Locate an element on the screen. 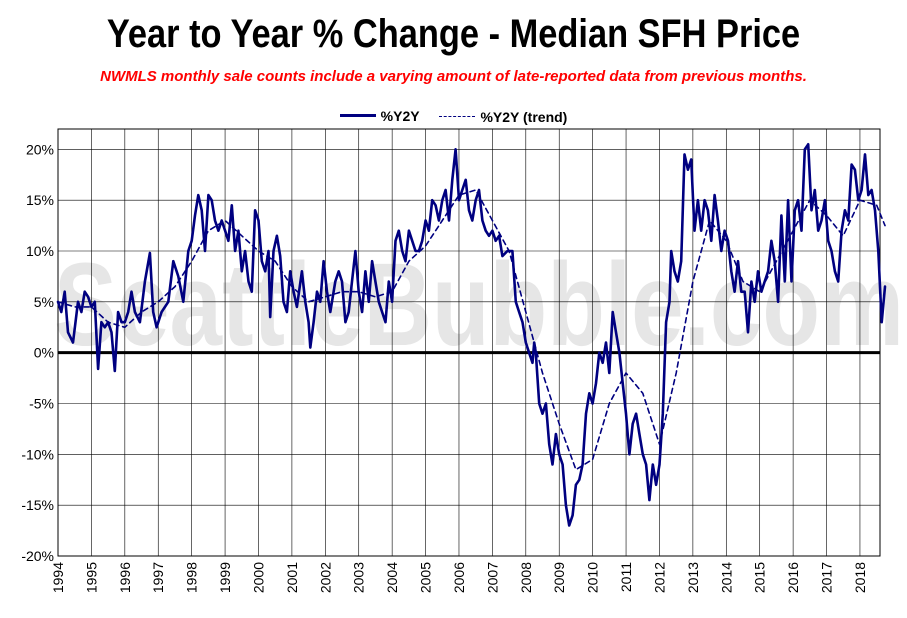 This screenshot has height=618, width=907. legend: %Y2Y %Y2Y (trend) is located at coordinates (453, 114).